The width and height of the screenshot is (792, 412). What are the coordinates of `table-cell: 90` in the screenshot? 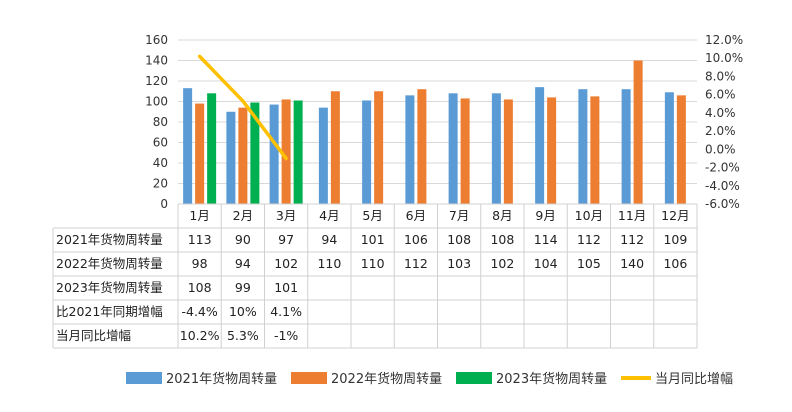 It's located at (243, 239).